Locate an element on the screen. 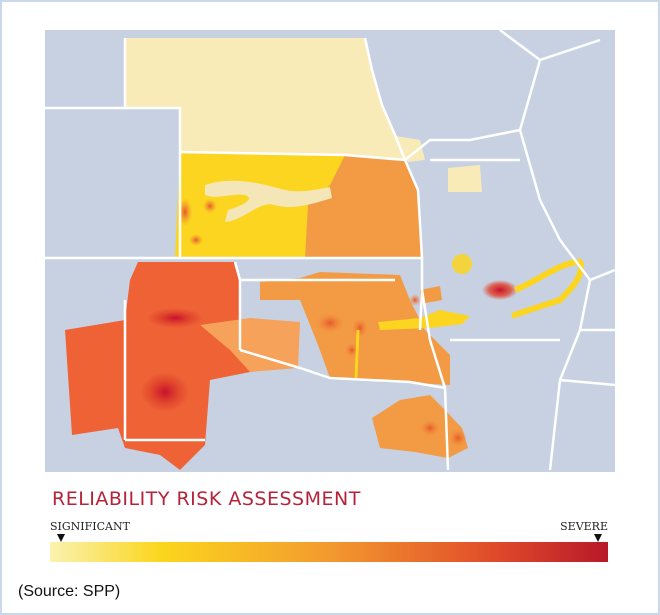 The width and height of the screenshot is (660, 615). hotspot-yellow is located at coordinates (462, 264).